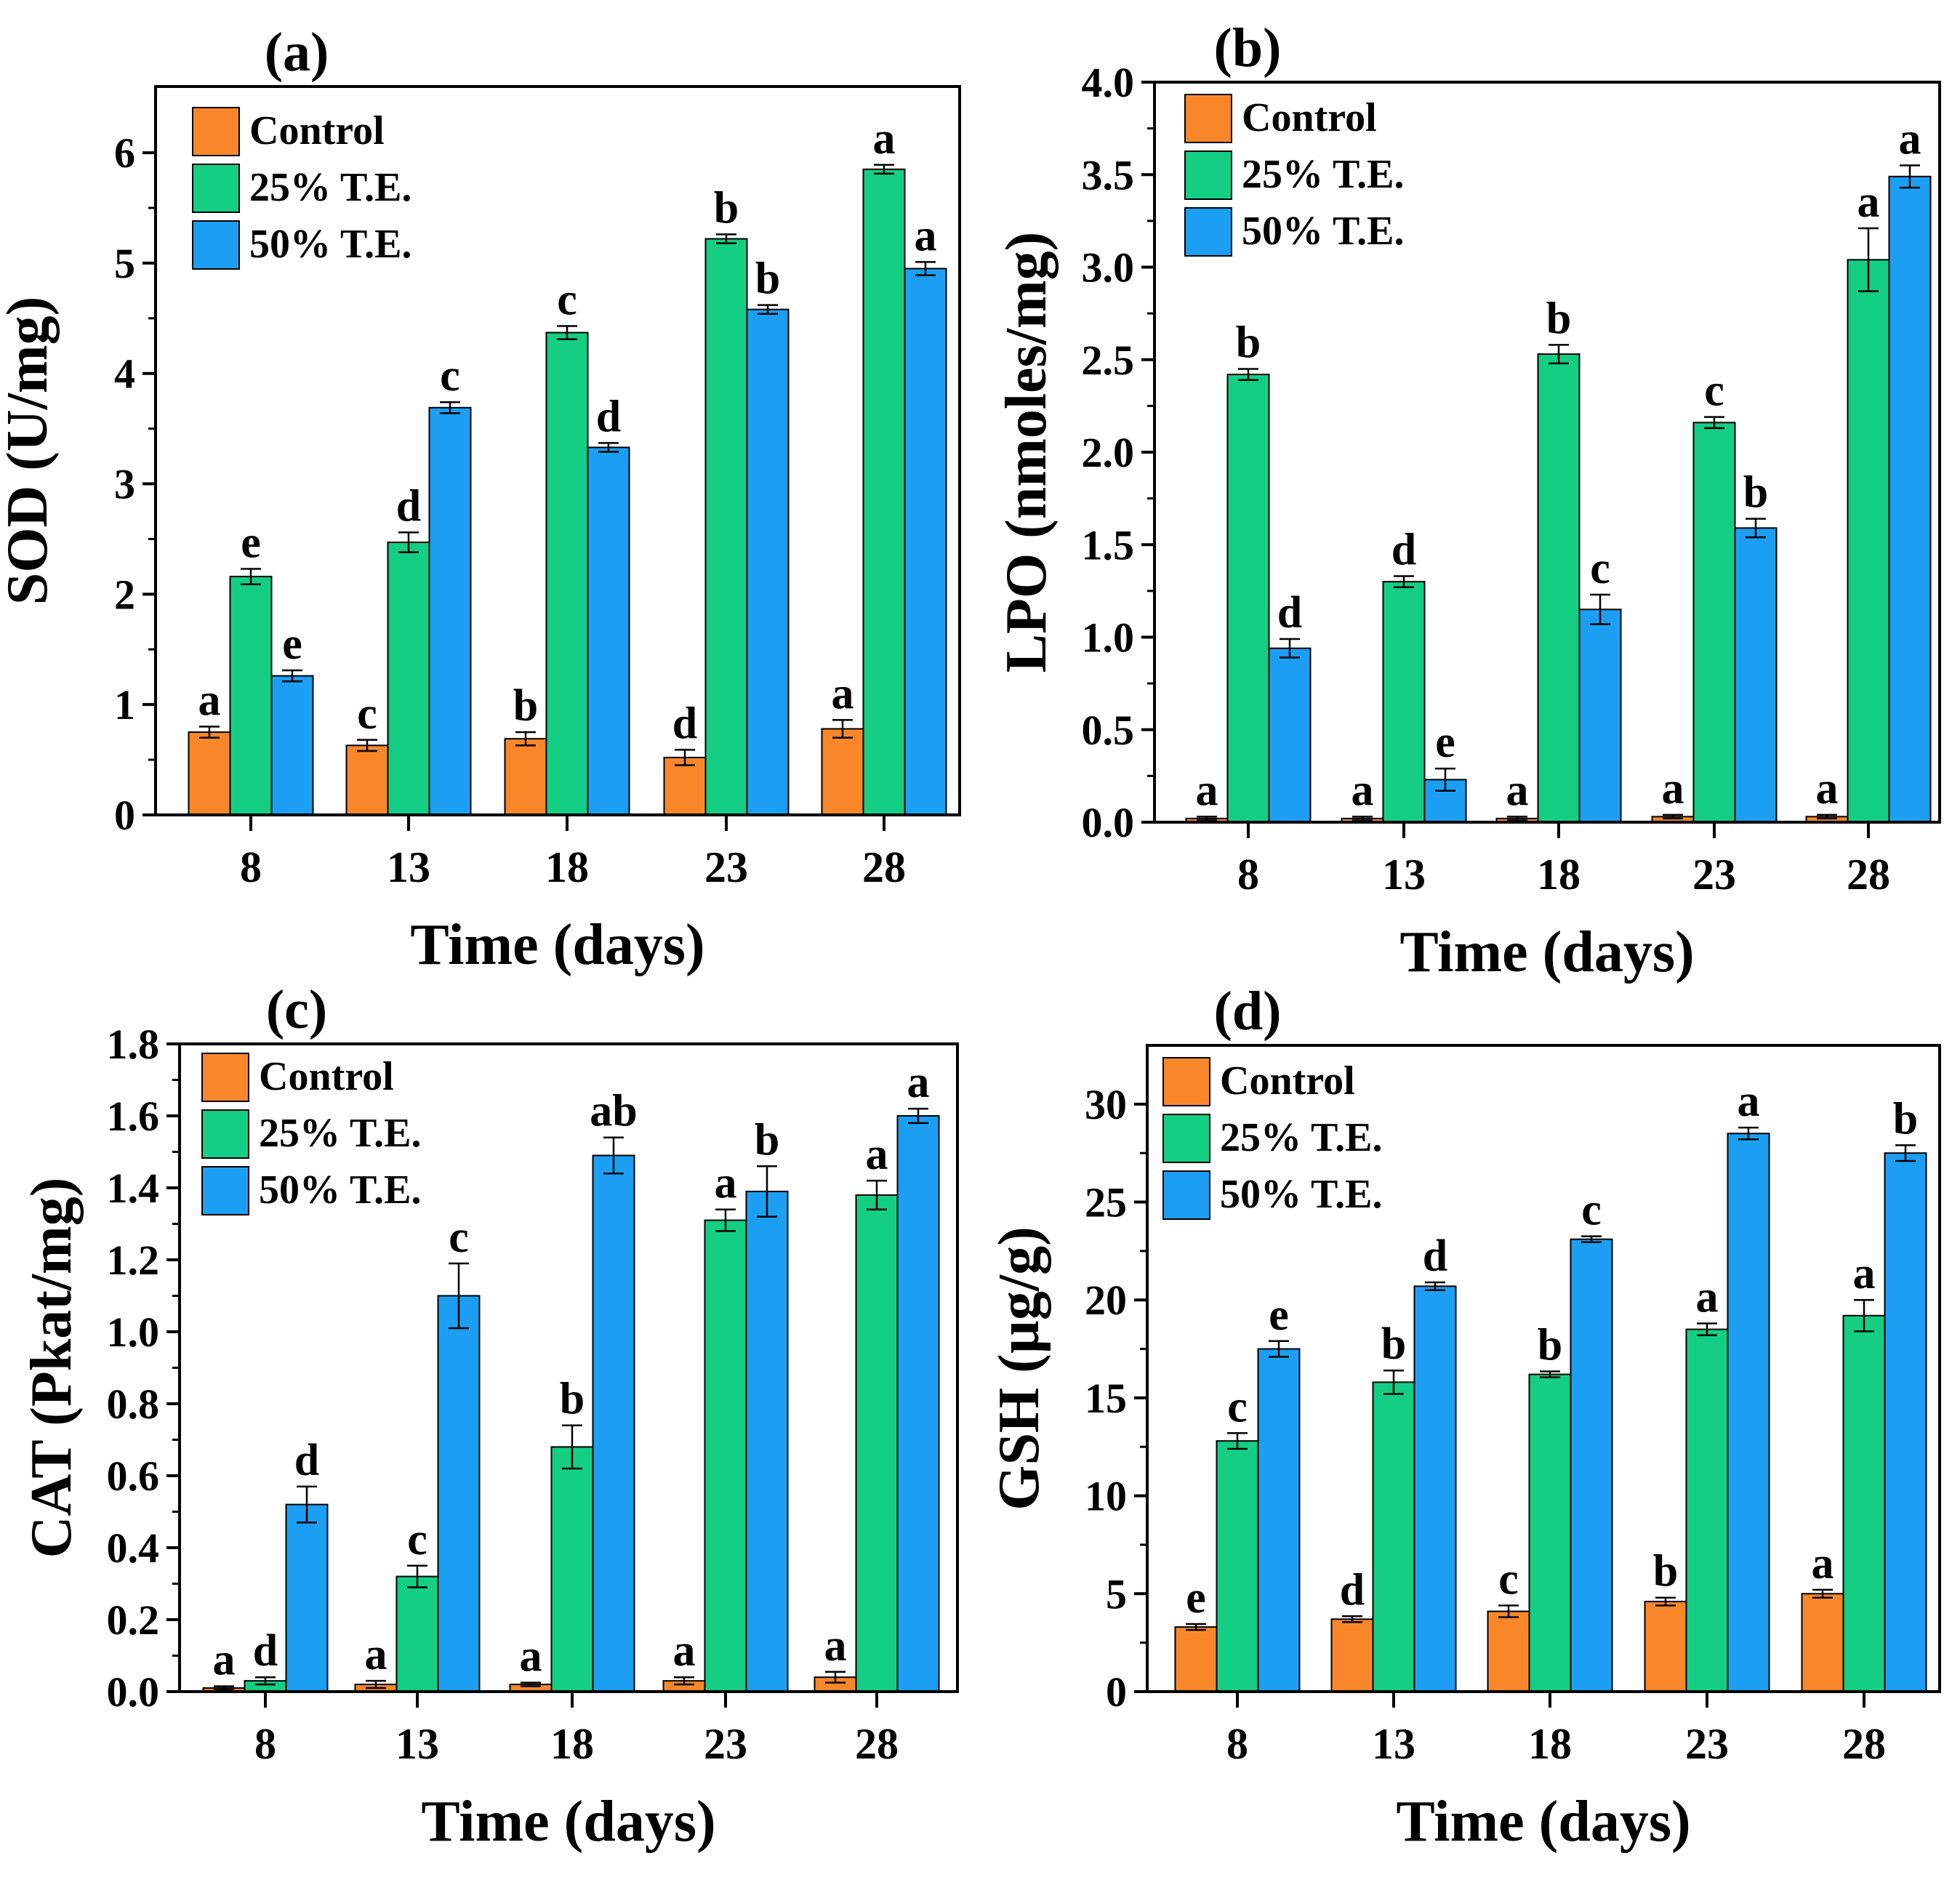 The image size is (1960, 1877). Describe the element at coordinates (124, 153) in the screenshot. I see `y-tick-label: 6` at that location.